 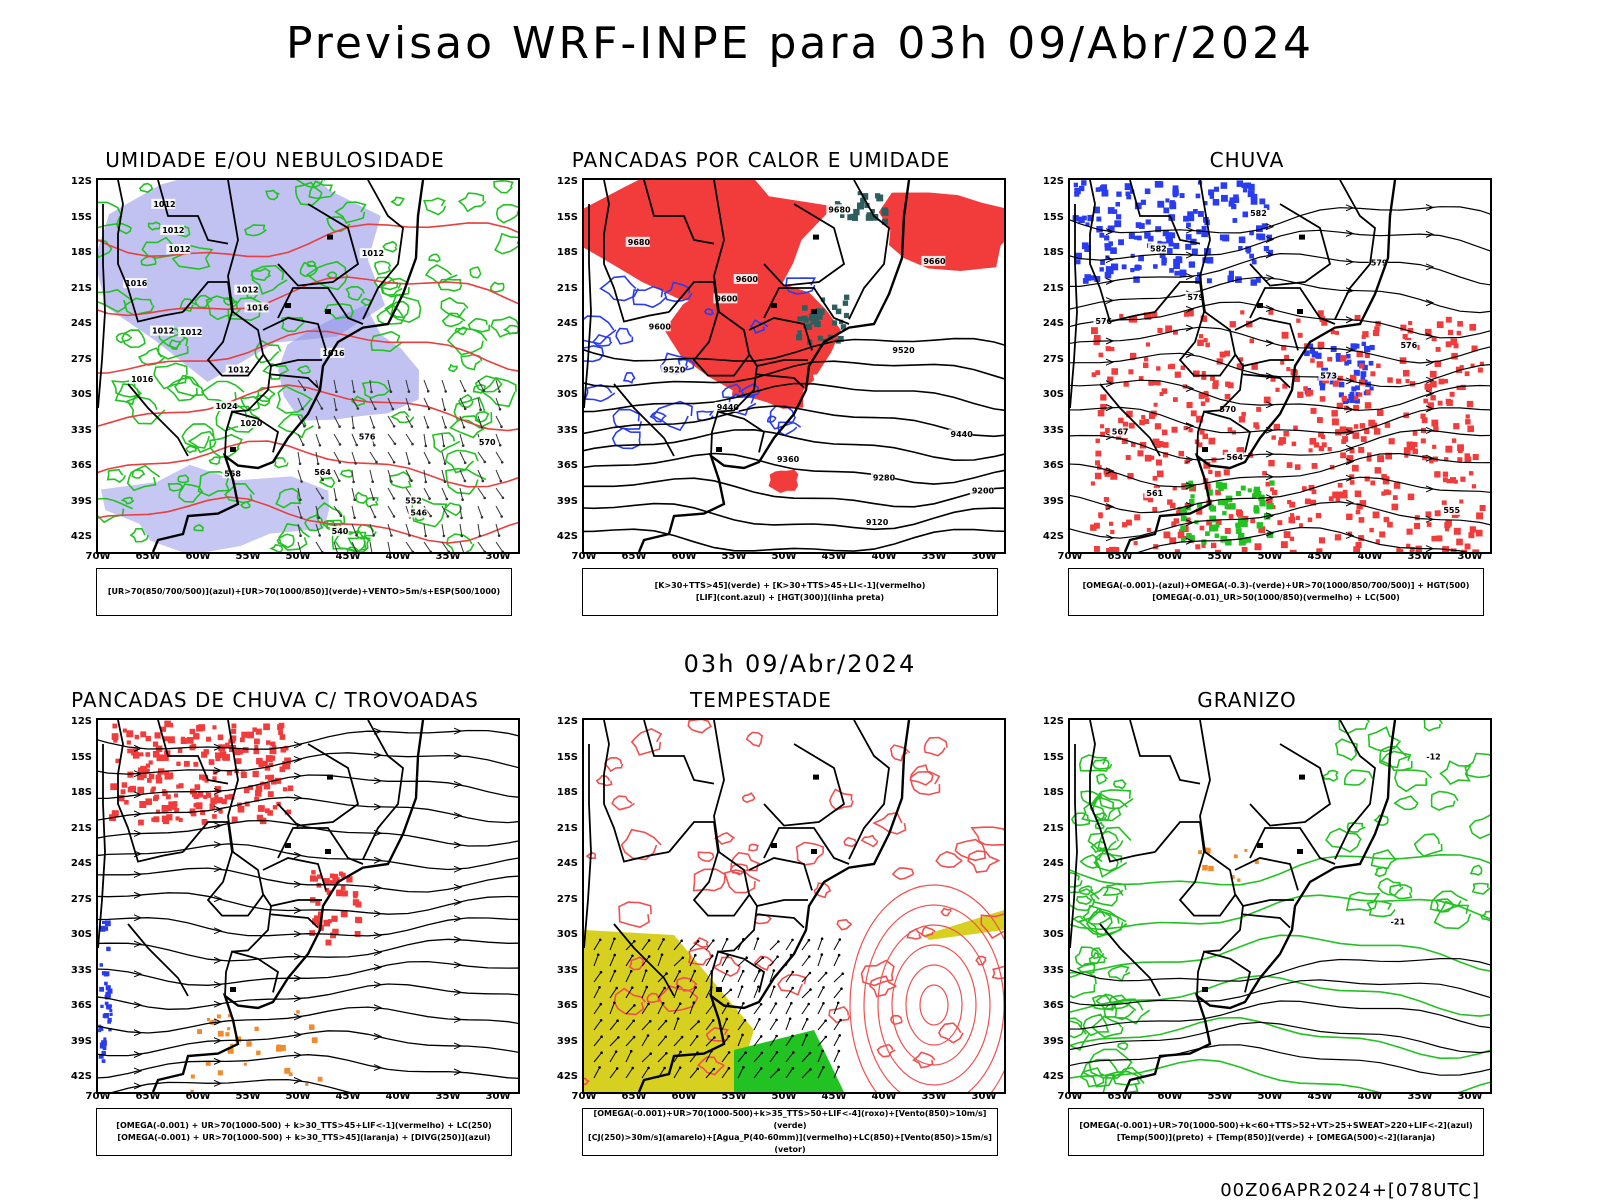 I want to click on contour-label: 9360, so click(x=788, y=459).